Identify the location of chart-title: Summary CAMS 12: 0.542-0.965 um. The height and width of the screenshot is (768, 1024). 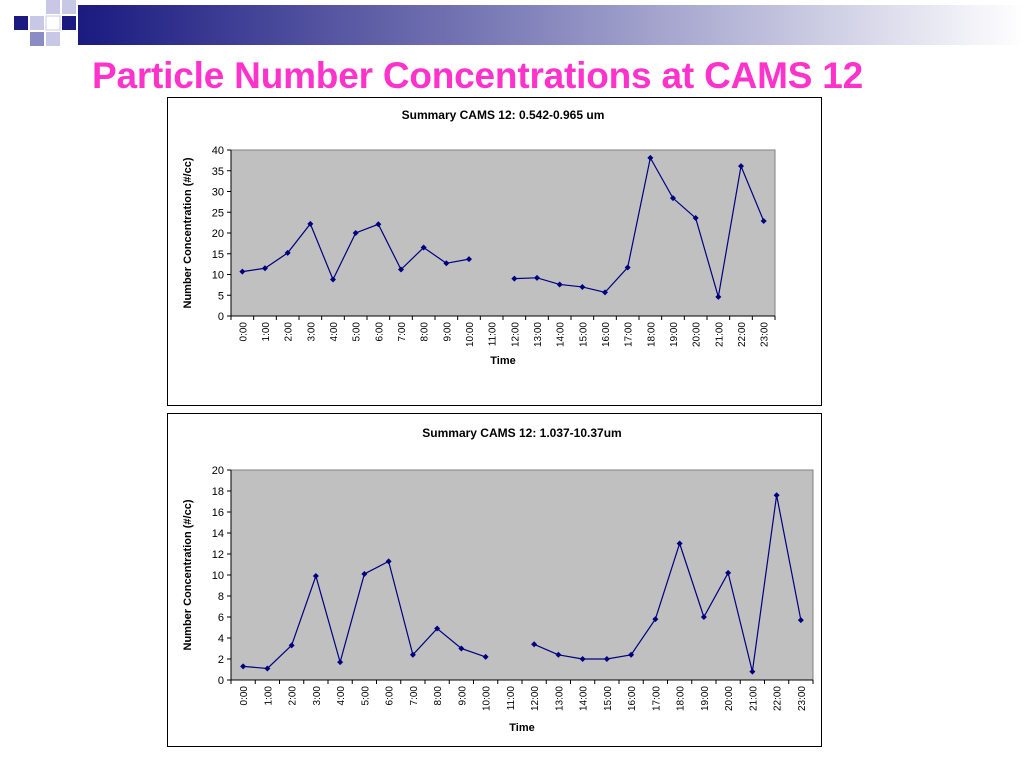
(503, 115).